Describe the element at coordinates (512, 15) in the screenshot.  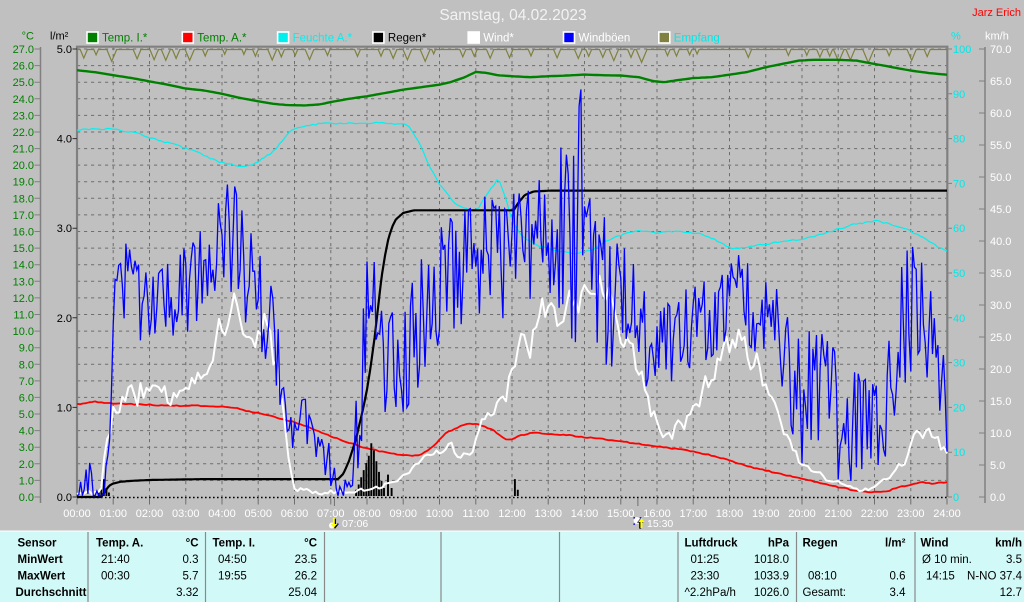
I see `svg-text: Samstag, 04.02.2023` at that location.